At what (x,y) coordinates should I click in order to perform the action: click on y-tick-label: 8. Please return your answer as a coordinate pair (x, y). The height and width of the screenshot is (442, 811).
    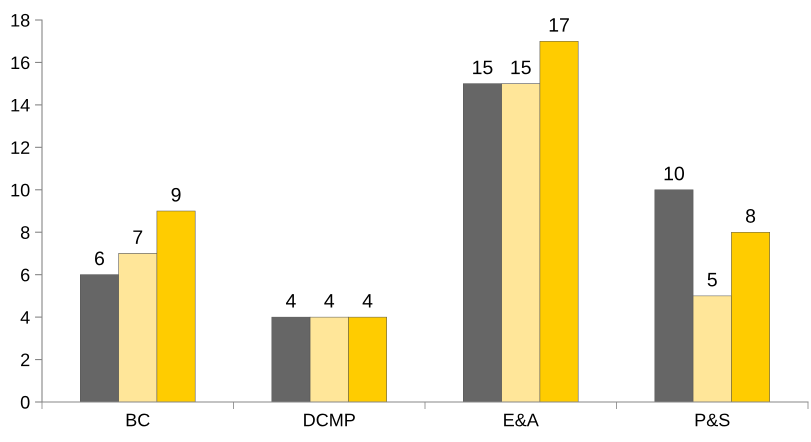
    Looking at the image, I should click on (25, 232).